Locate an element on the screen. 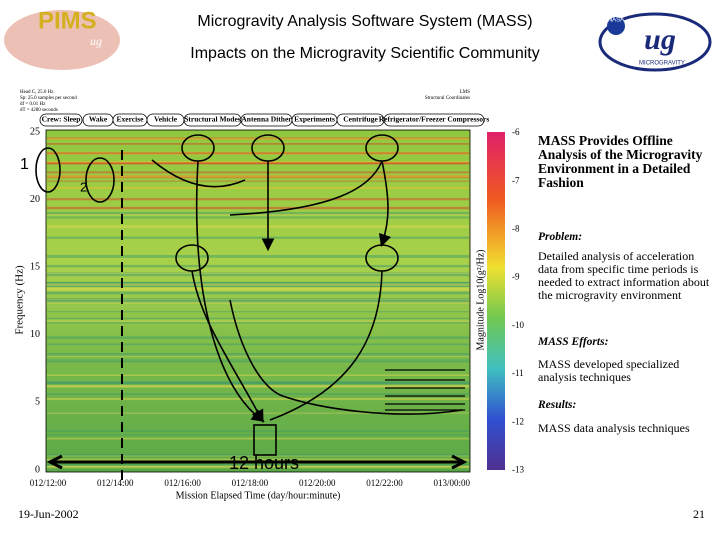  y-tick-label: 15 is located at coordinates (35, 266).